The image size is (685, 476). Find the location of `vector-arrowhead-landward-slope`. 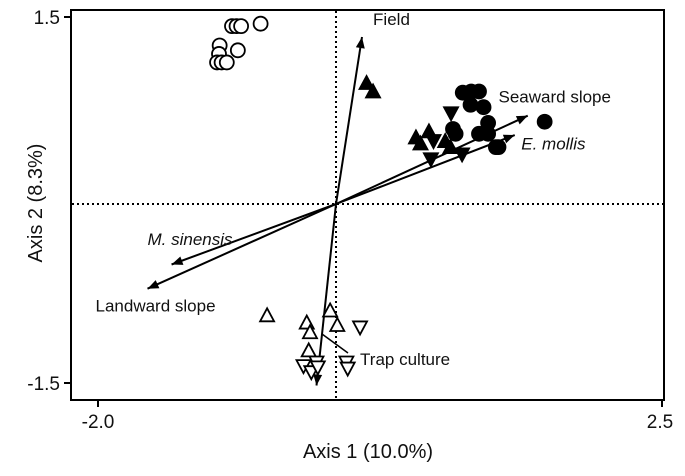

vector-arrowhead-landward-slope is located at coordinates (153, 284).